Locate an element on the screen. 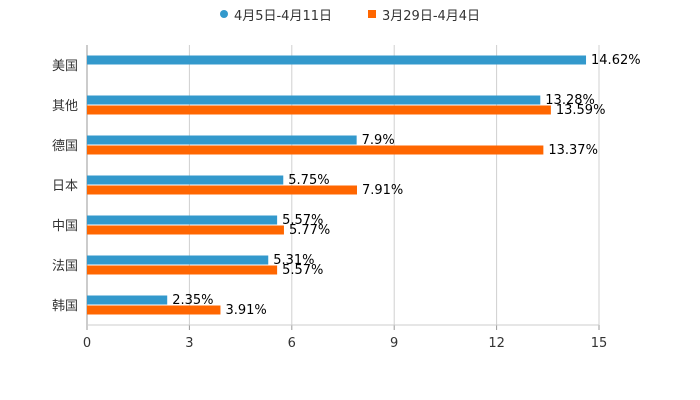  category-label-0: 美国 is located at coordinates (65, 66).